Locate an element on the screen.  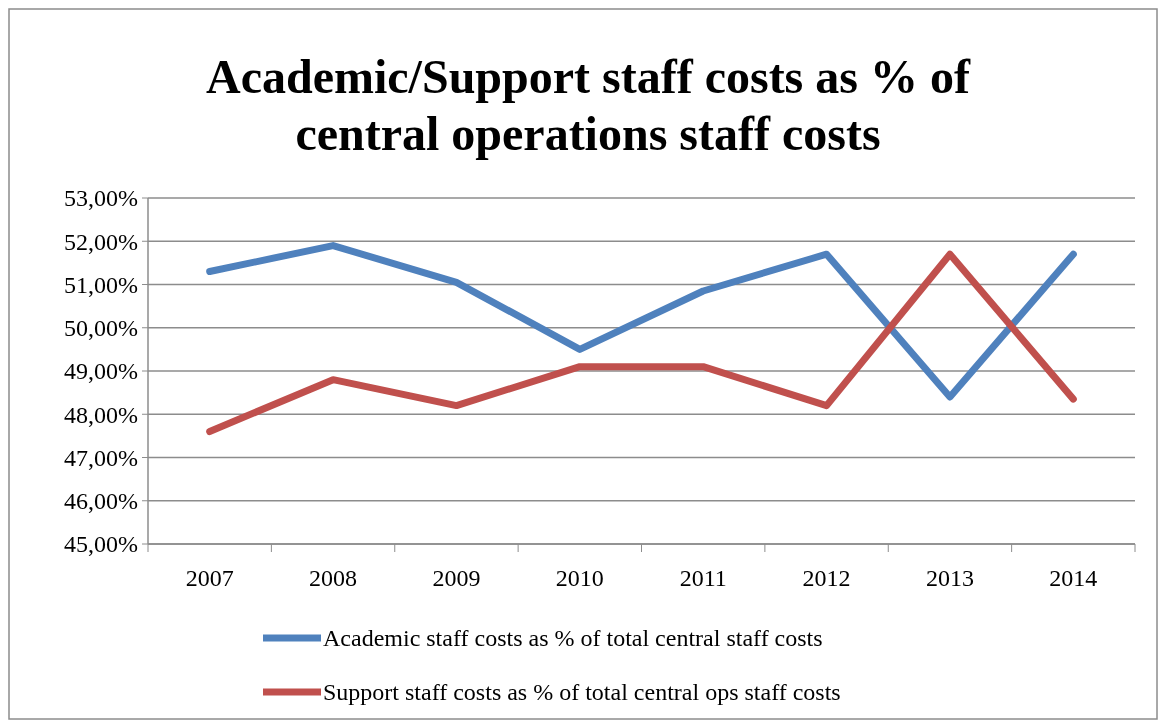
x-tick-label: 2013 is located at coordinates (949, 578).